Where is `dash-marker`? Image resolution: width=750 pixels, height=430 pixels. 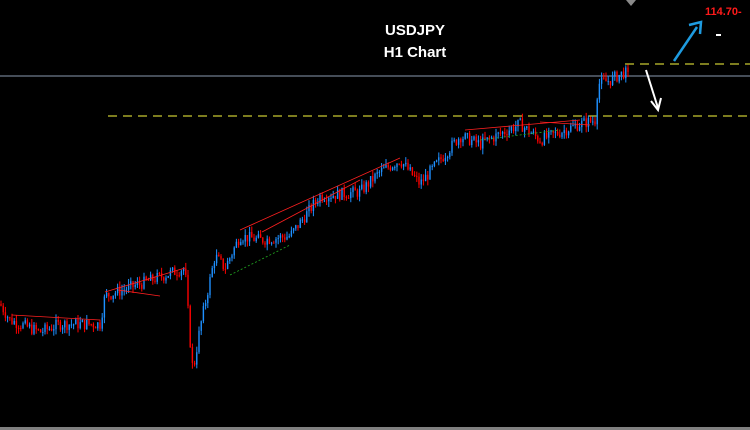
dash-marker is located at coordinates (718, 35).